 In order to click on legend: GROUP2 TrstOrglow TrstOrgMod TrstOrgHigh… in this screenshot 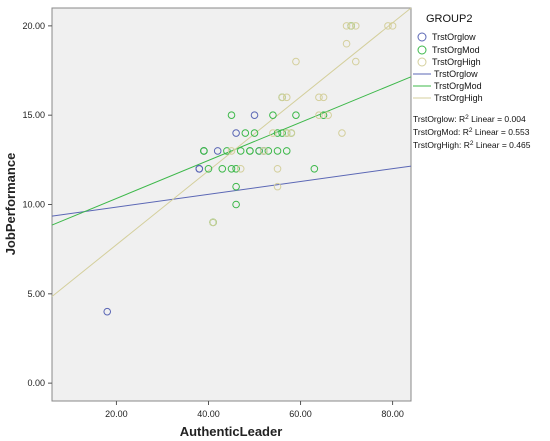, I will do `click(472, 81)`.